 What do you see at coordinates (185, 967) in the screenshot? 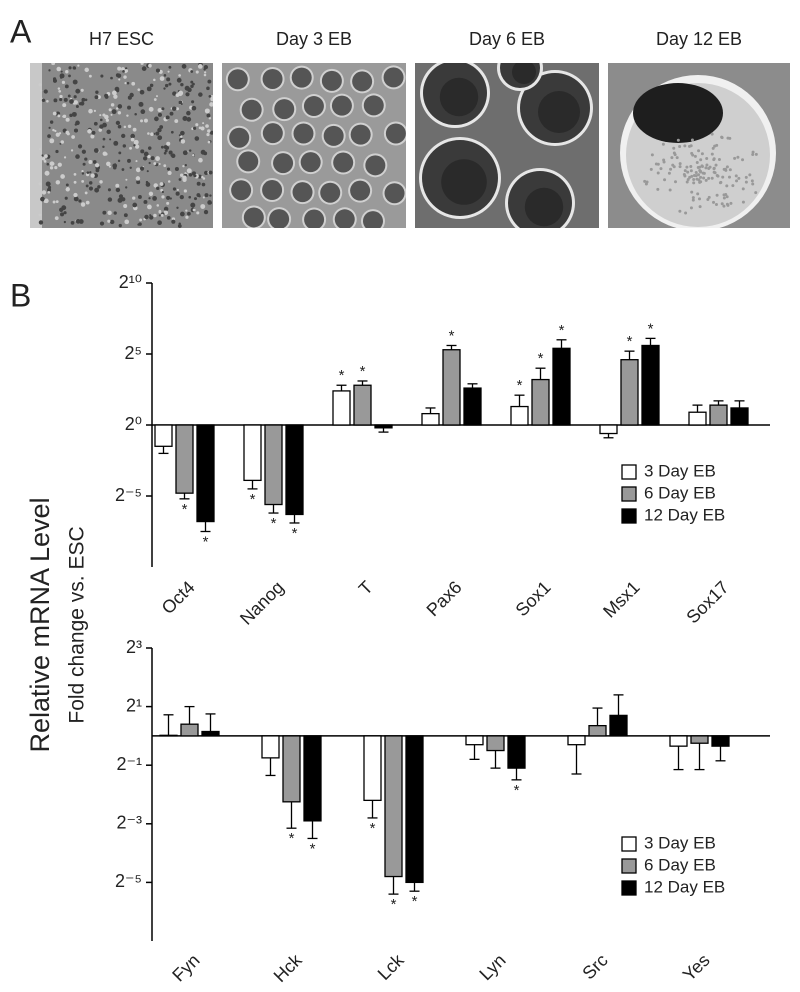
I see `x-tick-label: Fyn` at bounding box center [185, 967].